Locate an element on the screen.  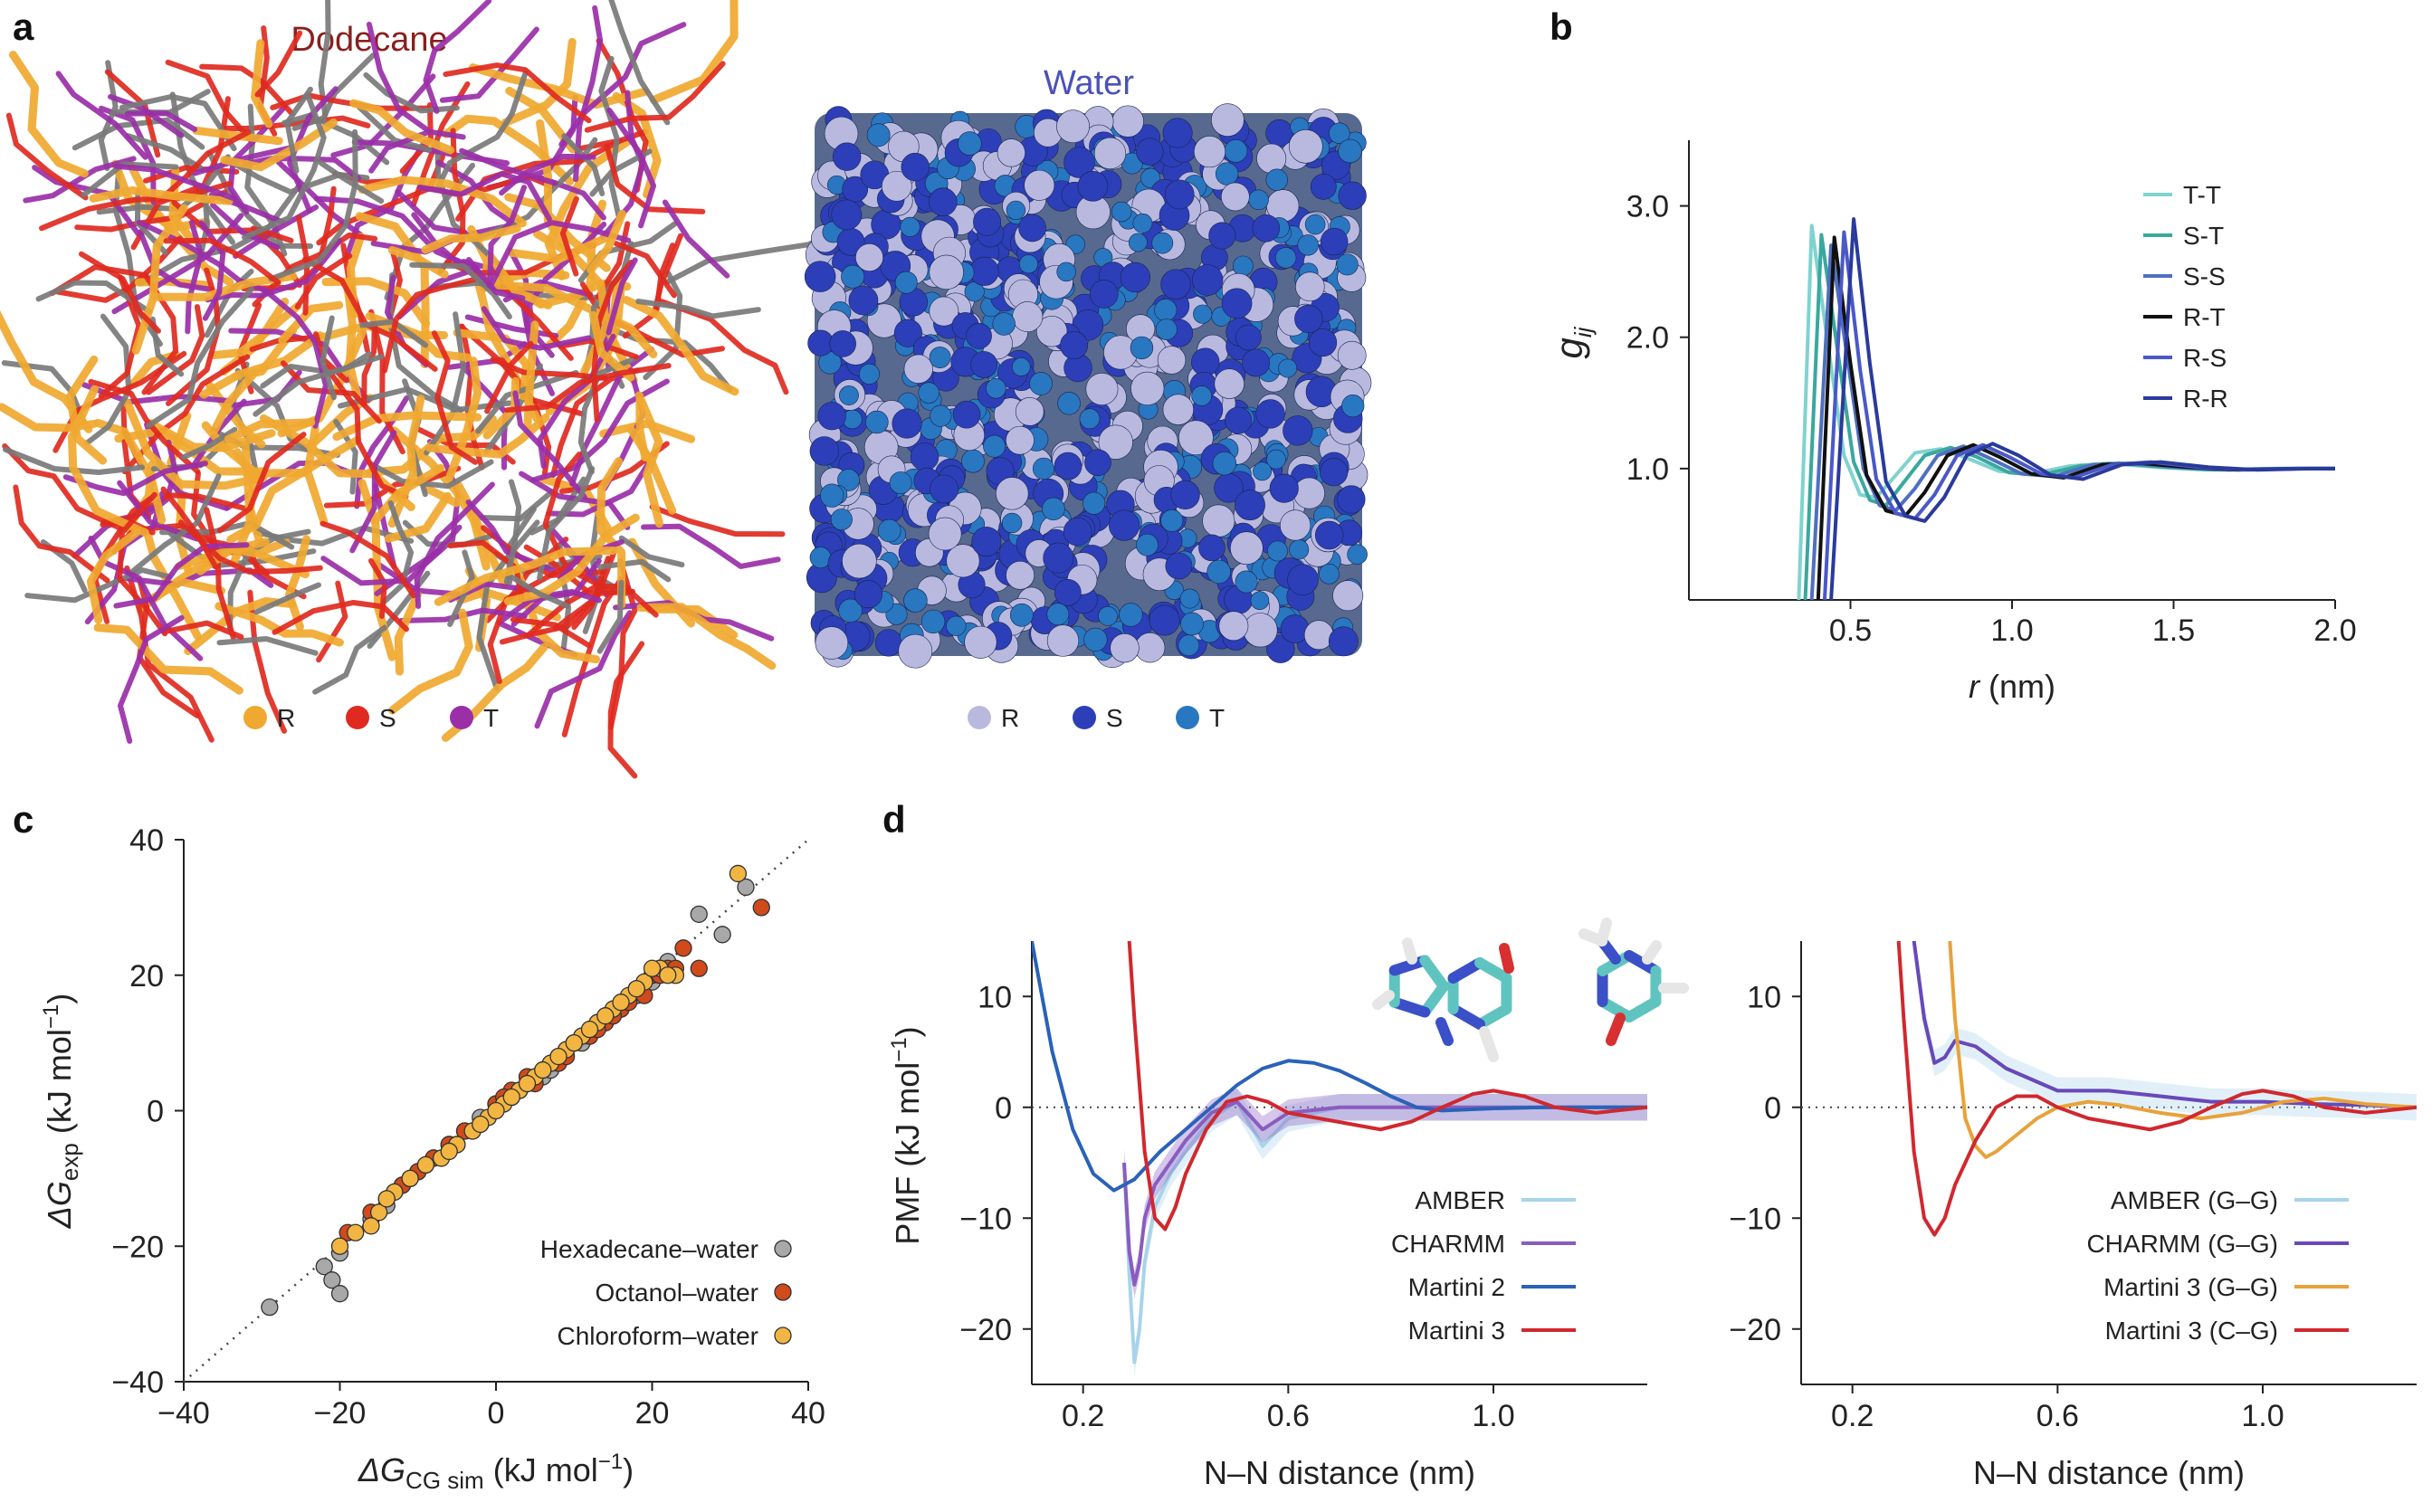
legend-label-R: R is located at coordinates (286, 718).